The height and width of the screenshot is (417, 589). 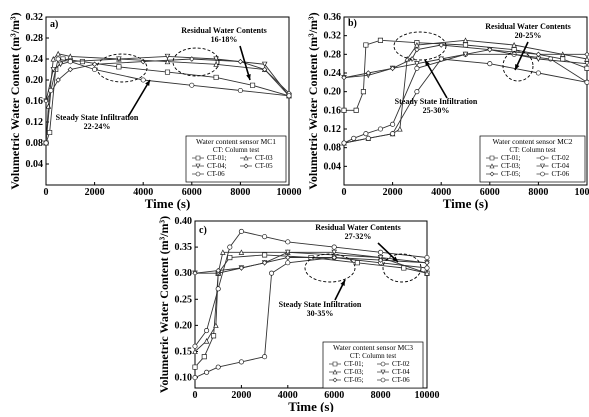 What do you see at coordinates (35, 17) in the screenshot?
I see `y-tick-label: 0.32` at bounding box center [35, 17].